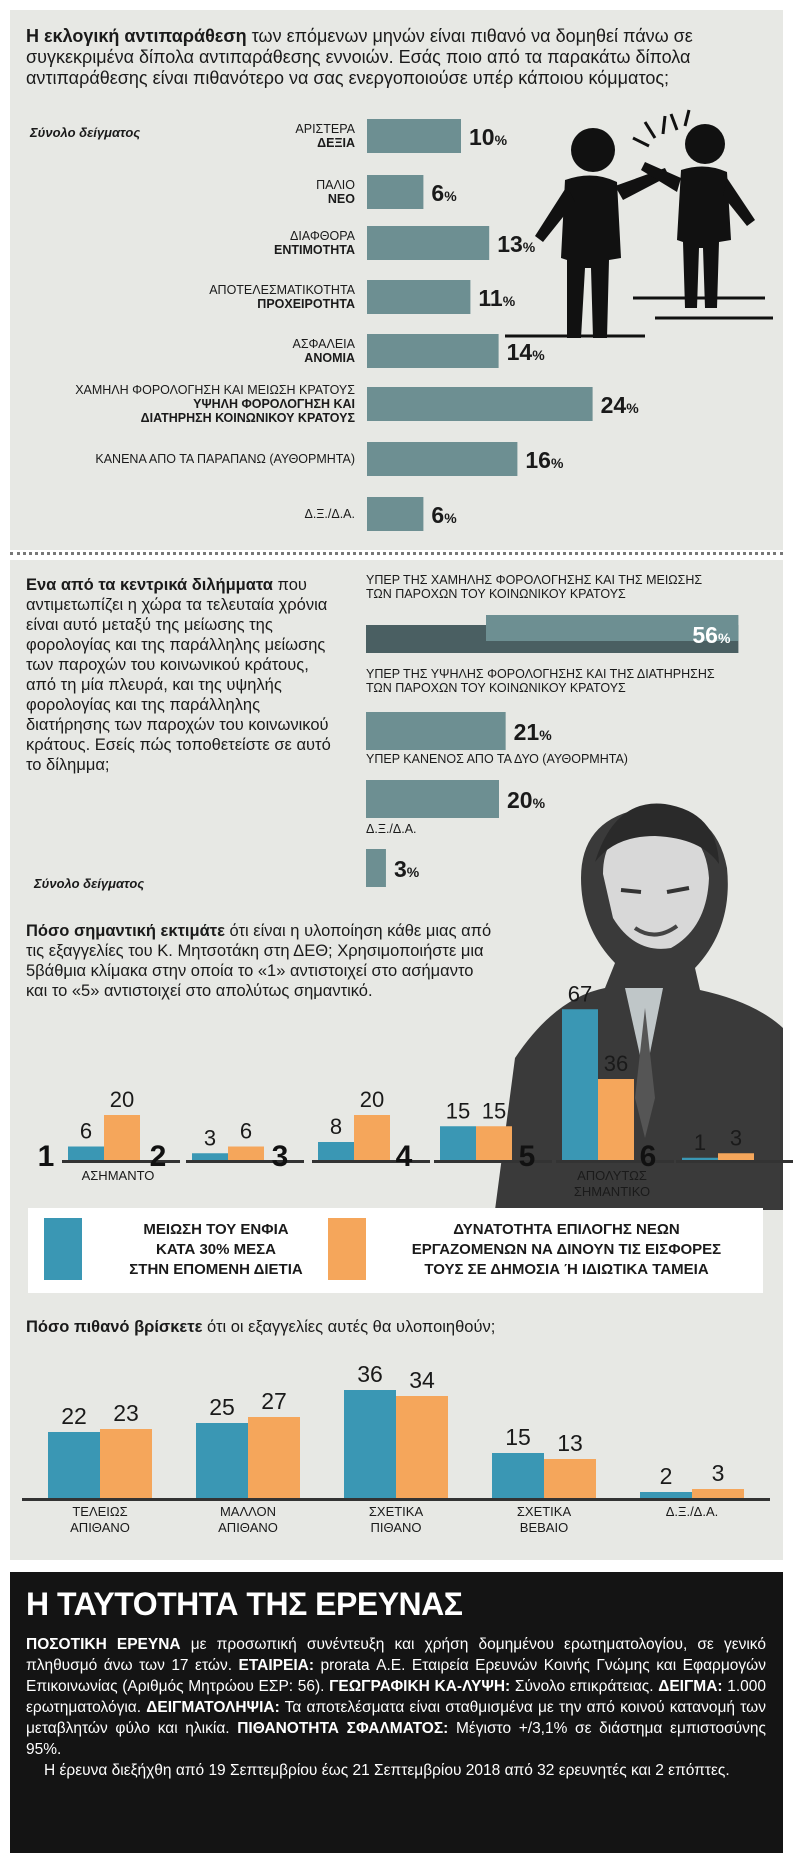 Image resolution: width=793 pixels, height=1853 pixels. What do you see at coordinates (566, 1269) in the screenshot?
I see `legend-orange-line3: ΤΟΥΣ ΣΕ ΔΗΜΟΣΙΑ Ή ΙΔΙΩΤΙΚΑ ΤΑΜΕΙΑ` at bounding box center [566, 1269].